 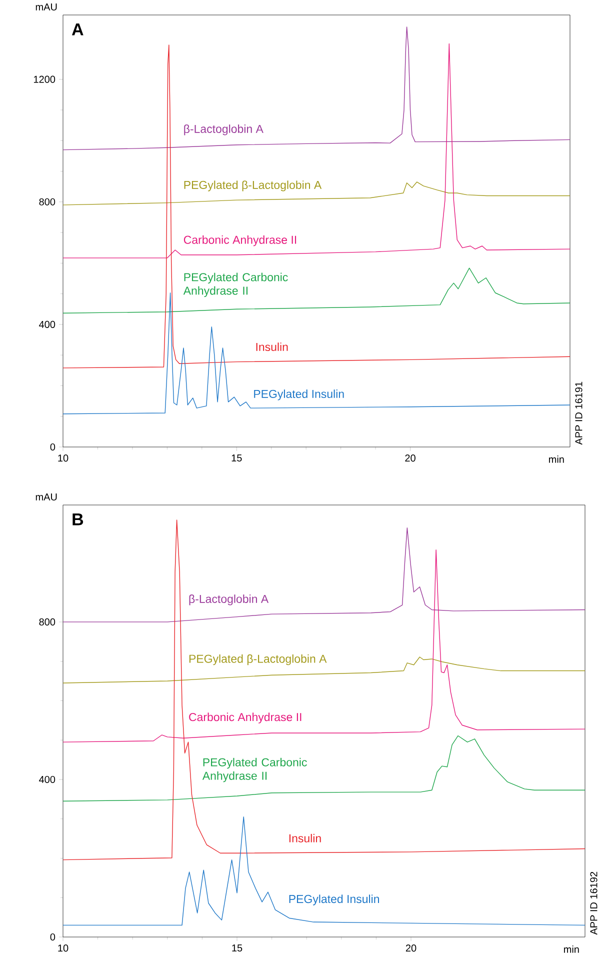 I want to click on chart-title: A, so click(x=78, y=30).